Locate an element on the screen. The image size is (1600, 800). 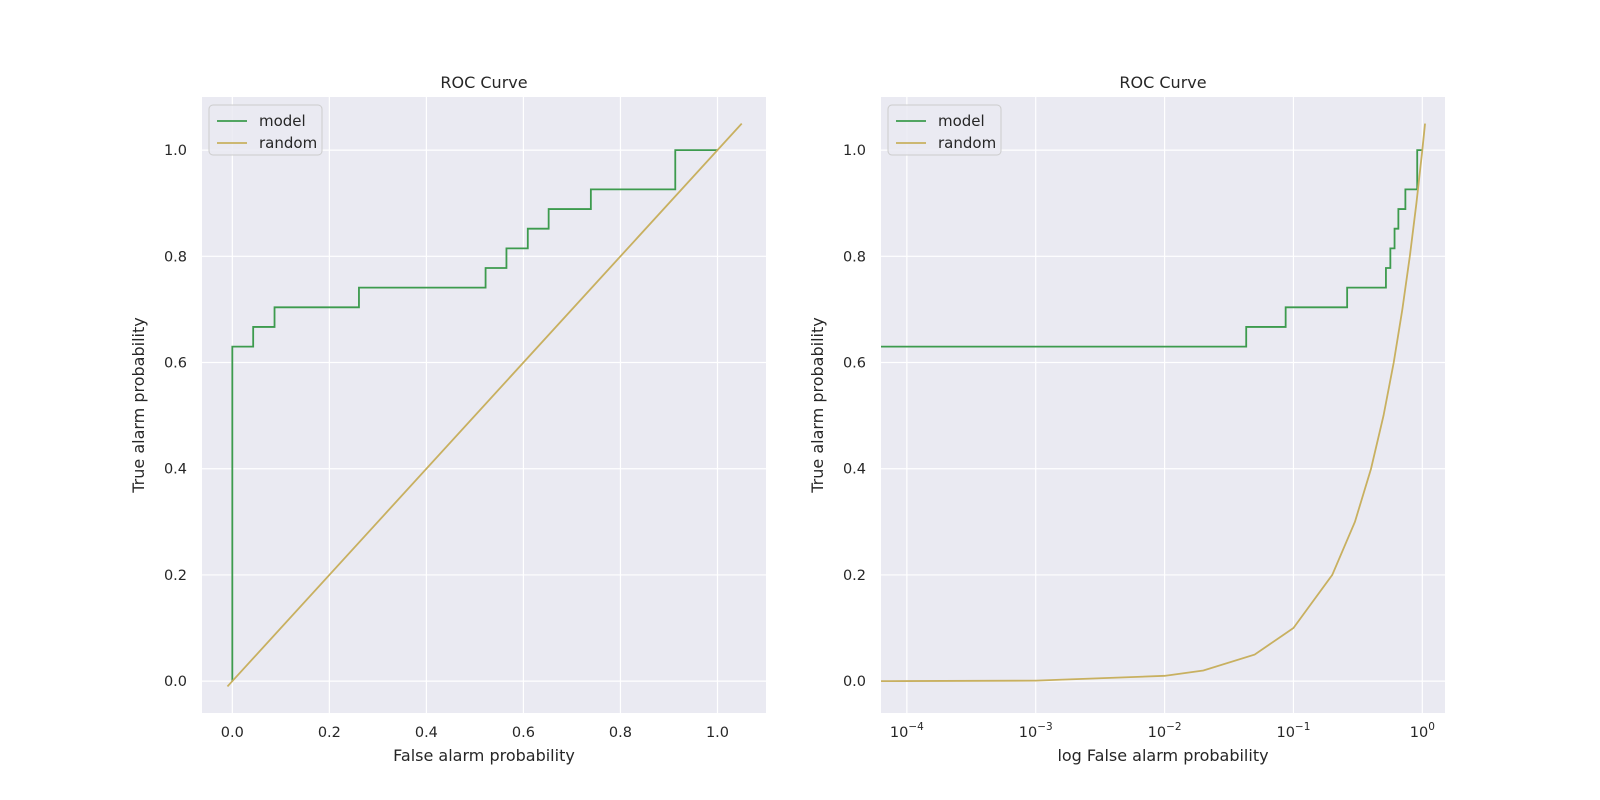
x-tick-label: 10⁻¹ is located at coordinates (1293, 731).